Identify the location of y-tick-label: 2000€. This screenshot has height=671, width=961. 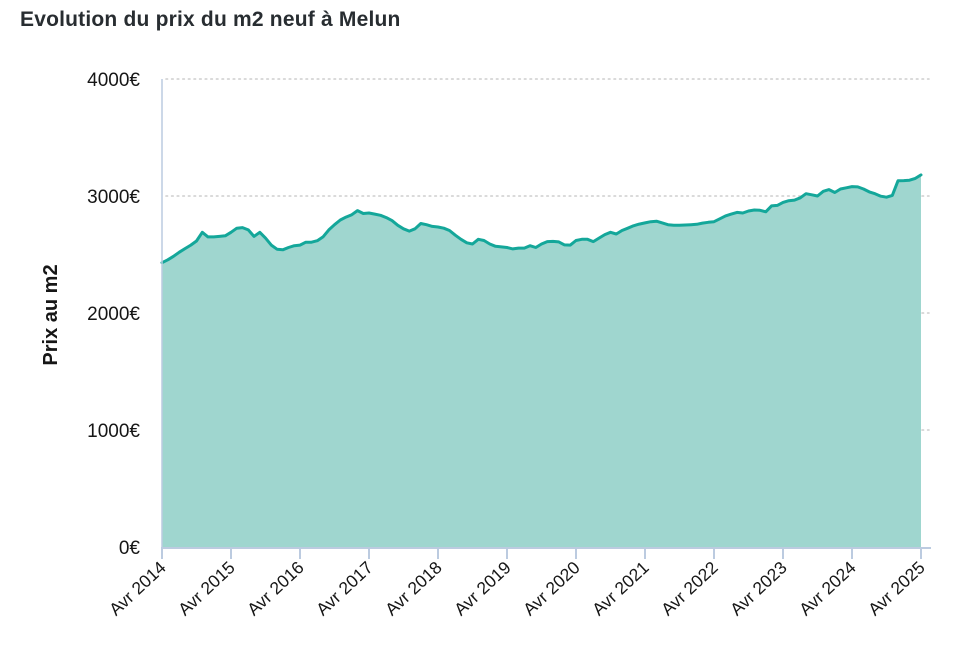
(113, 314).